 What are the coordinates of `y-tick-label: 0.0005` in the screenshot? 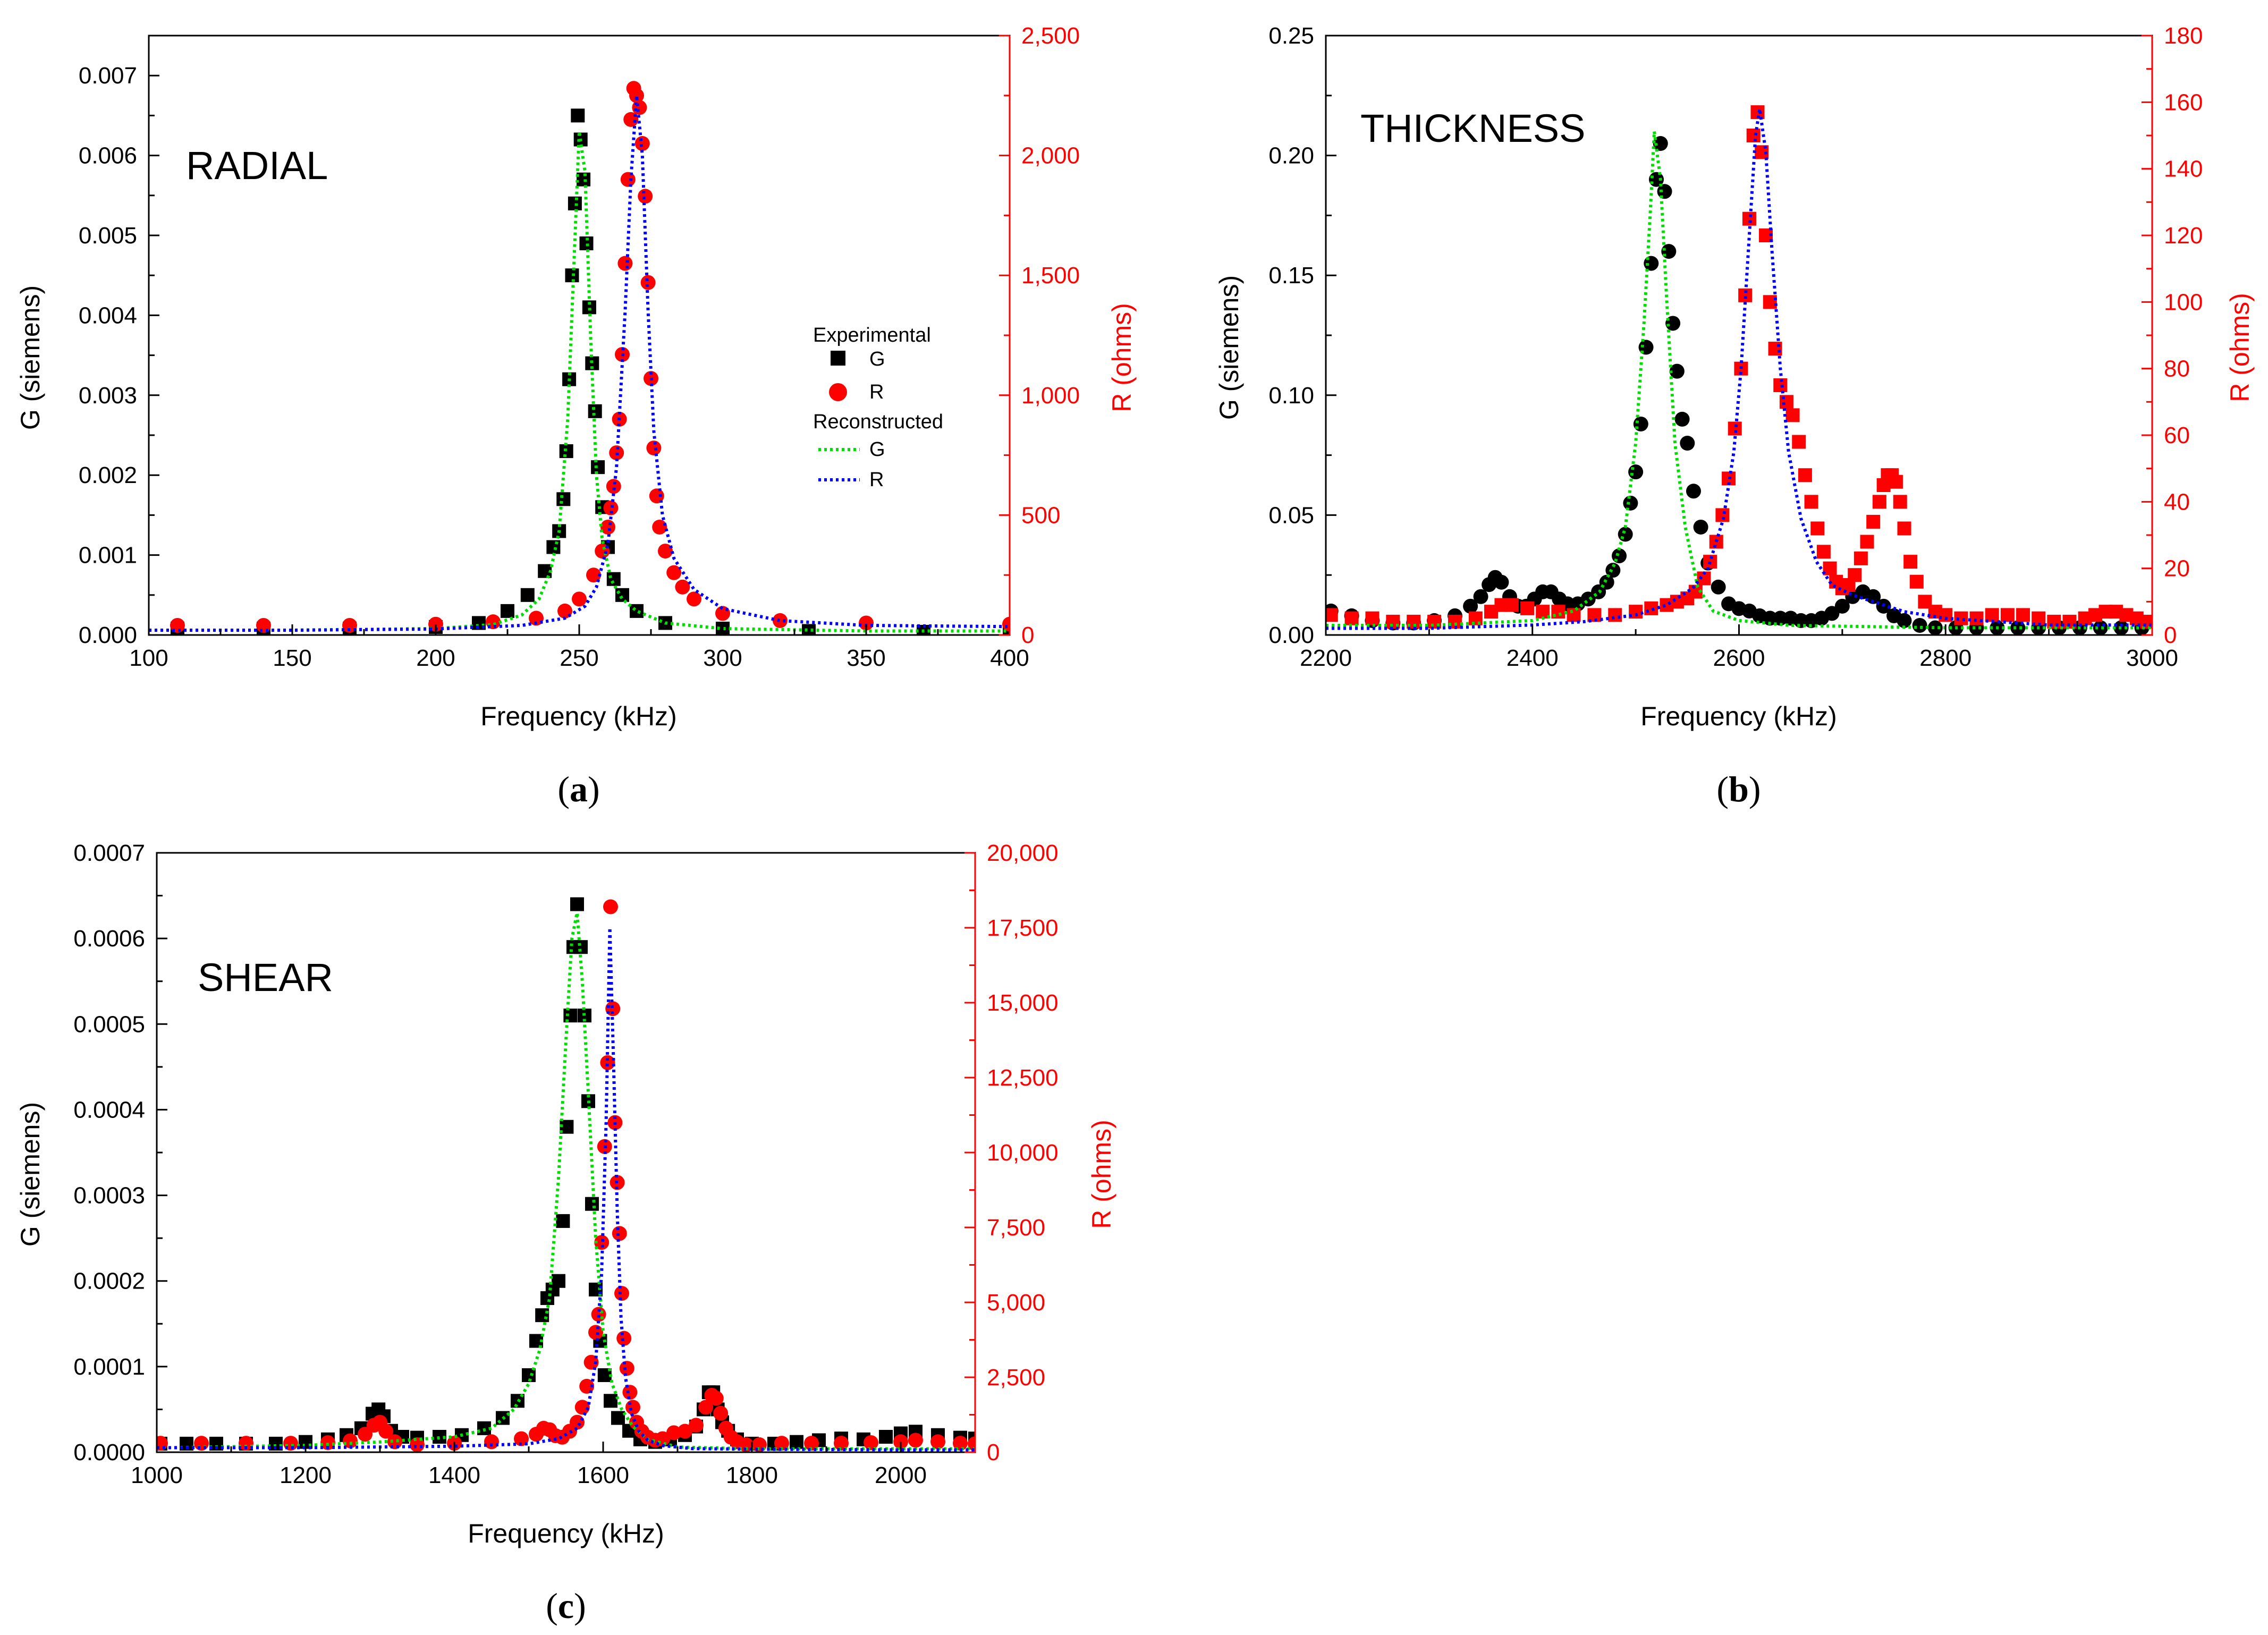 It's located at (109, 1024).